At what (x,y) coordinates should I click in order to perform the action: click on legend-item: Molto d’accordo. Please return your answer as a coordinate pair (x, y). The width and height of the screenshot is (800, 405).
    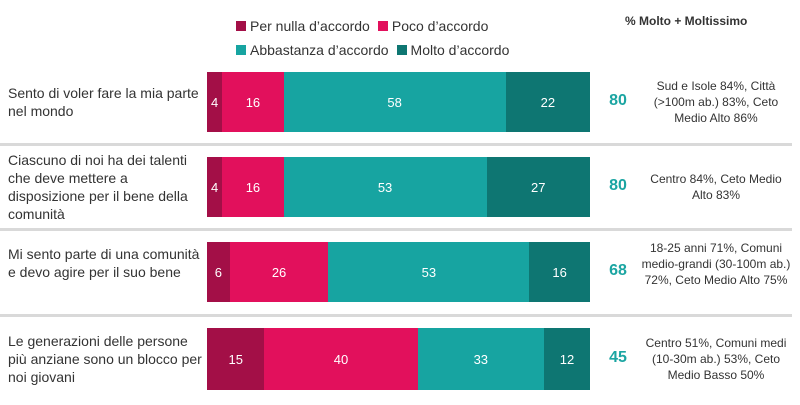
    Looking at the image, I should click on (453, 50).